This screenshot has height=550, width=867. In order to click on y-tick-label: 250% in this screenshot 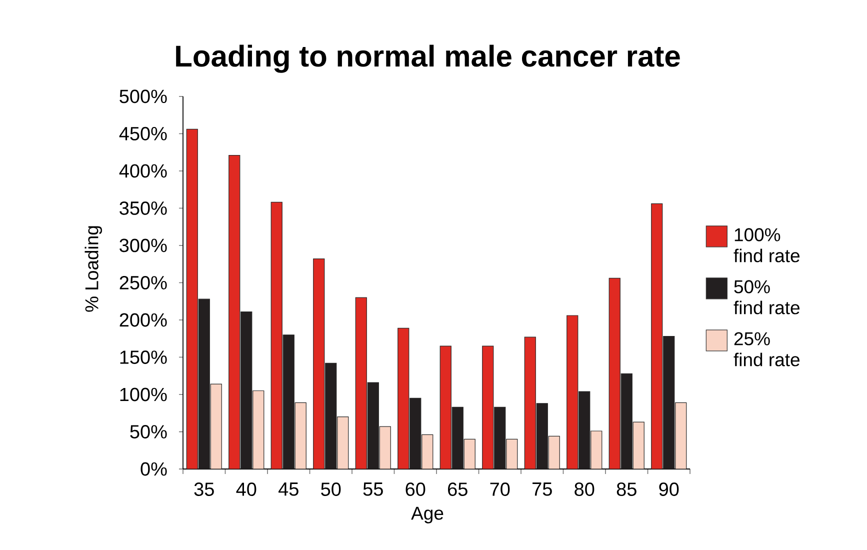, I will do `click(143, 283)`.